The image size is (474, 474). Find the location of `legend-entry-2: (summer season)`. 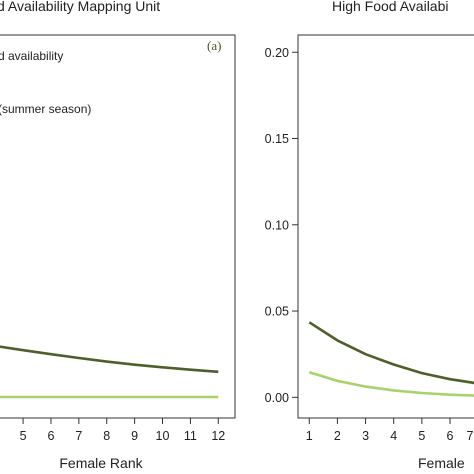

legend-entry-2: (summer season) is located at coordinates (45, 109).